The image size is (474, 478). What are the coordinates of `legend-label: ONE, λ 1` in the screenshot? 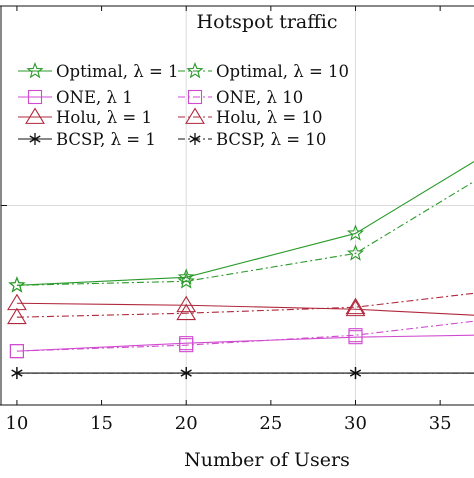 It's located at (94, 97).